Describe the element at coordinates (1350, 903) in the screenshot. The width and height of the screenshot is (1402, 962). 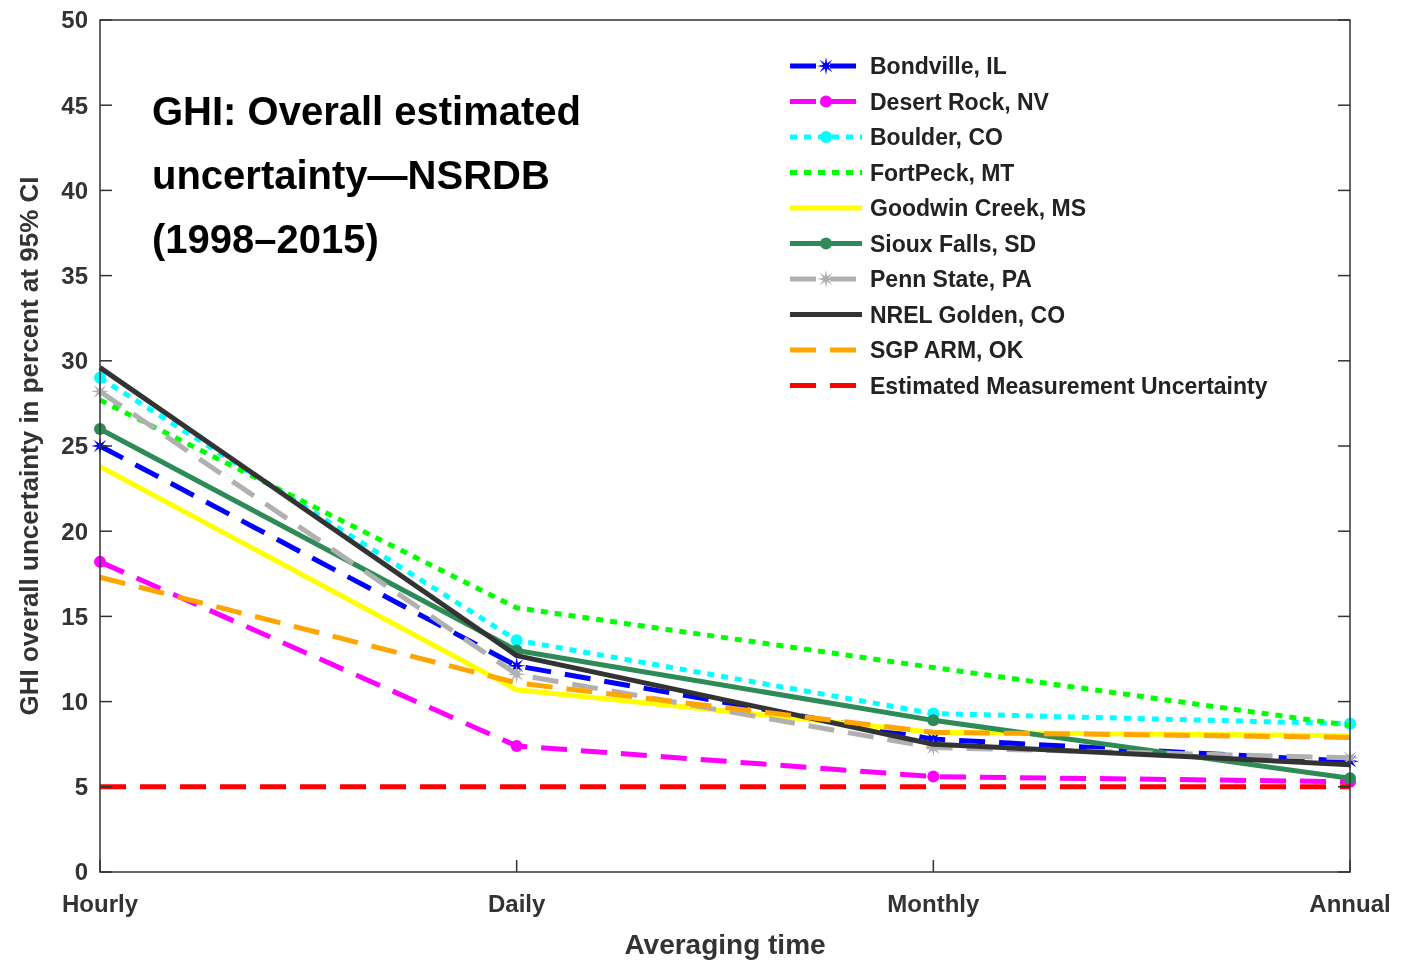
I see `x-tick-label: Annual` at that location.